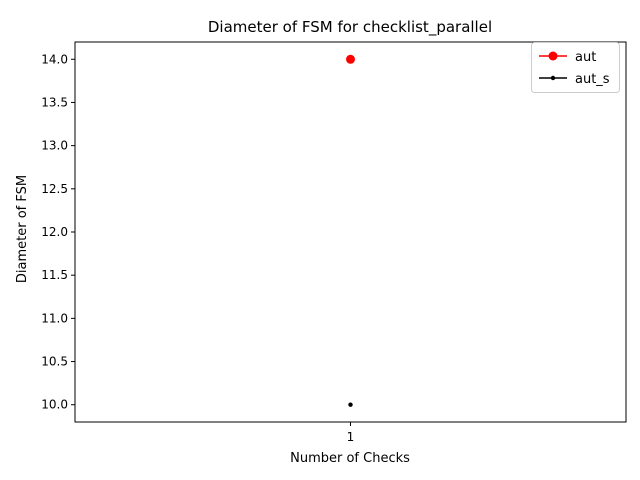 This screenshot has height=480, width=640. Describe the element at coordinates (592, 79) in the screenshot. I see `legend-label-aut_s: aut_s` at that location.